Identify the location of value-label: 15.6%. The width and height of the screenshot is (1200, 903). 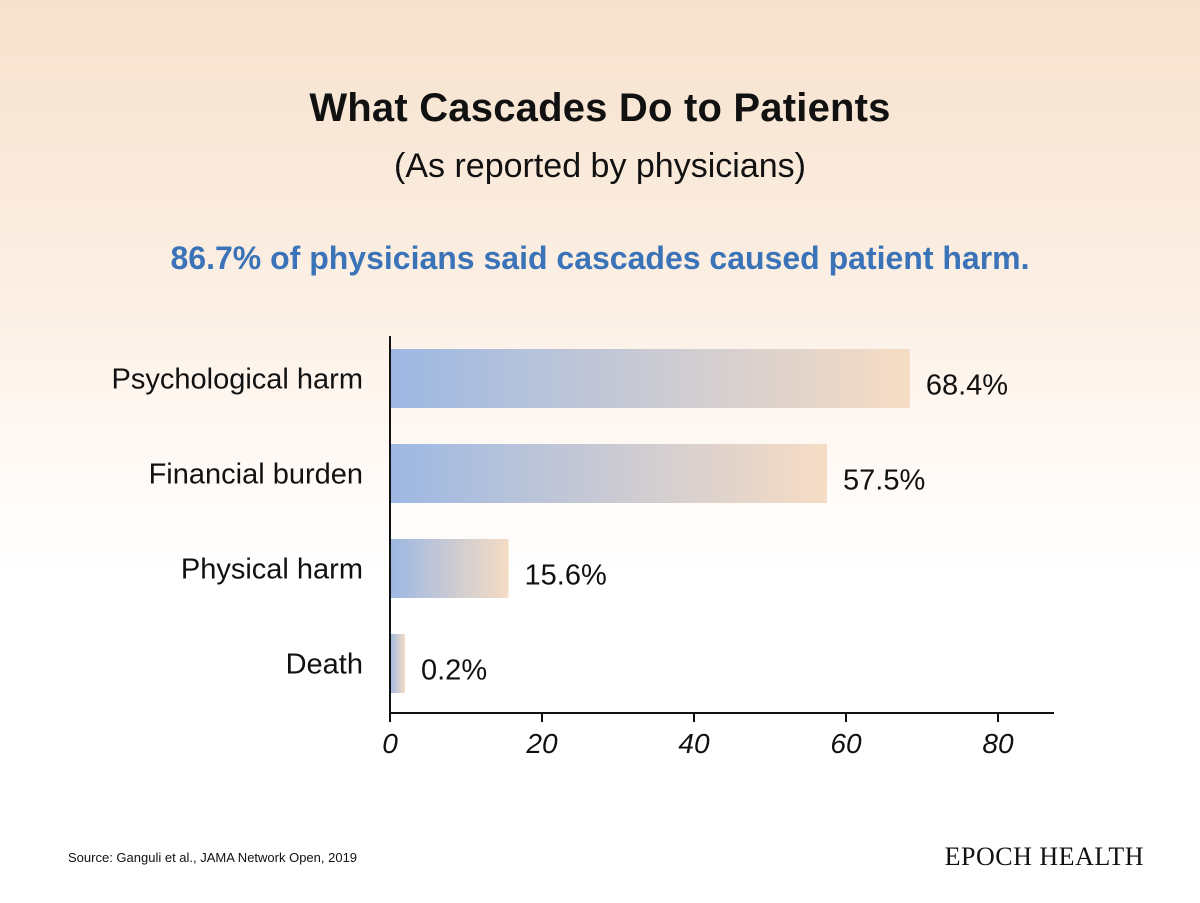
(566, 576).